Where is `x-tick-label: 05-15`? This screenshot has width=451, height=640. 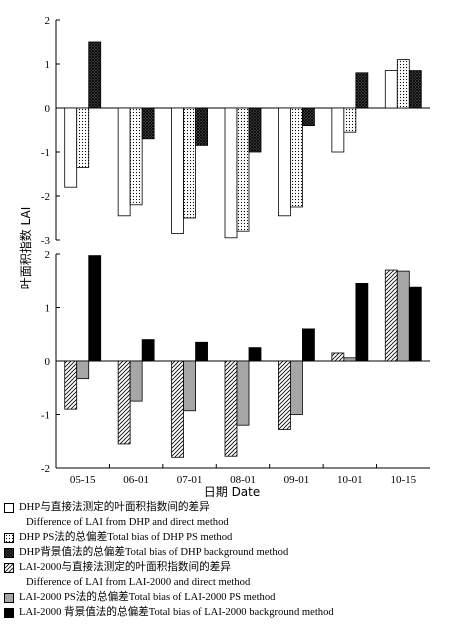
x-tick-label: 05-15 is located at coordinates (83, 480).